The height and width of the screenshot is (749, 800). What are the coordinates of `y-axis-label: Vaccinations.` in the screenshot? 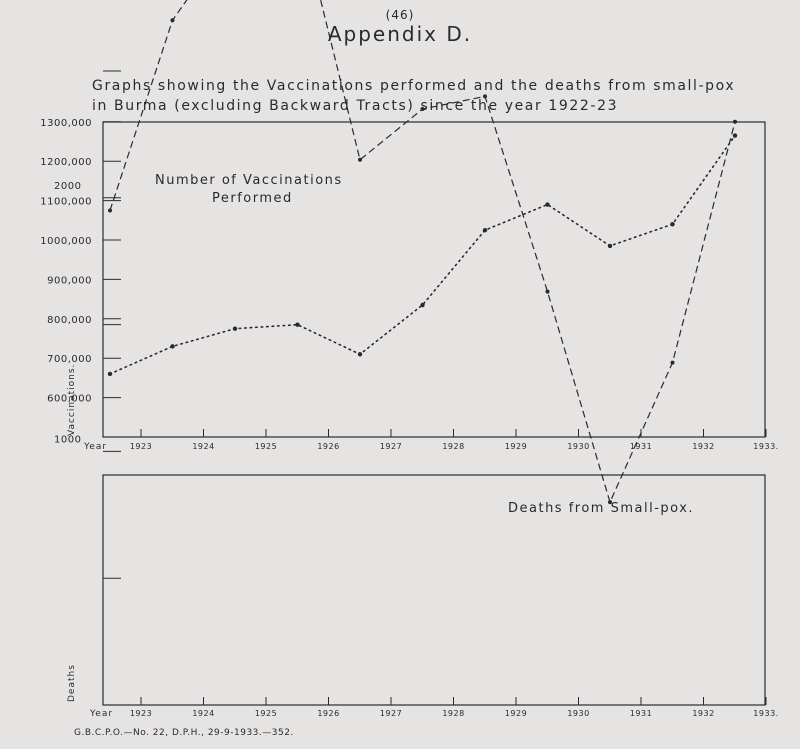 It's located at (72, 400).